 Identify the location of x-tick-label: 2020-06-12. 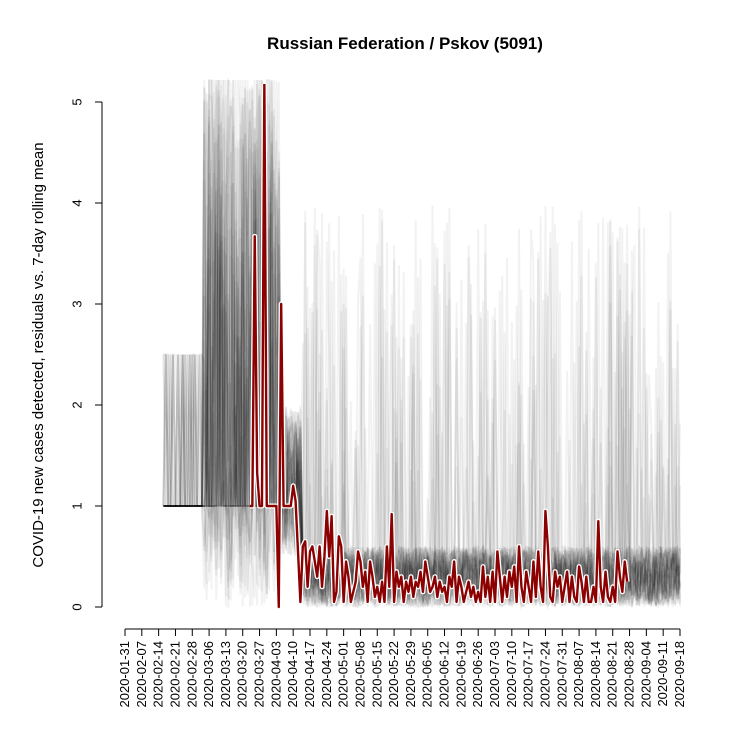
(444, 674).